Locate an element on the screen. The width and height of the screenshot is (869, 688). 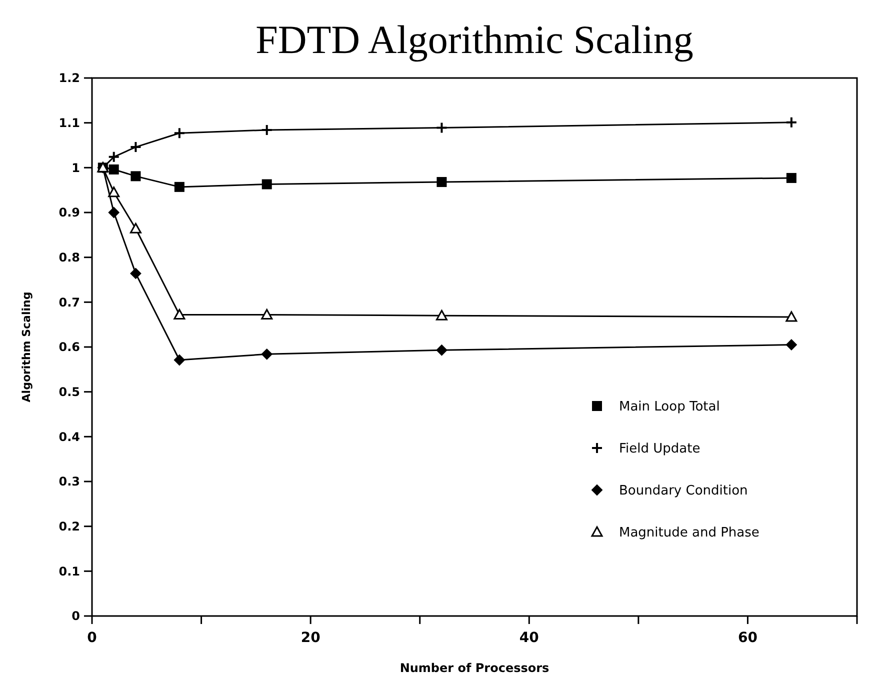
y-tick-label: 1 is located at coordinates (76, 167).